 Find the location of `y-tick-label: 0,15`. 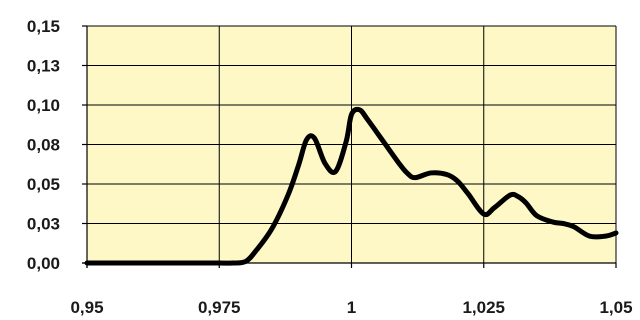

y-tick-label: 0,15 is located at coordinates (43, 26).